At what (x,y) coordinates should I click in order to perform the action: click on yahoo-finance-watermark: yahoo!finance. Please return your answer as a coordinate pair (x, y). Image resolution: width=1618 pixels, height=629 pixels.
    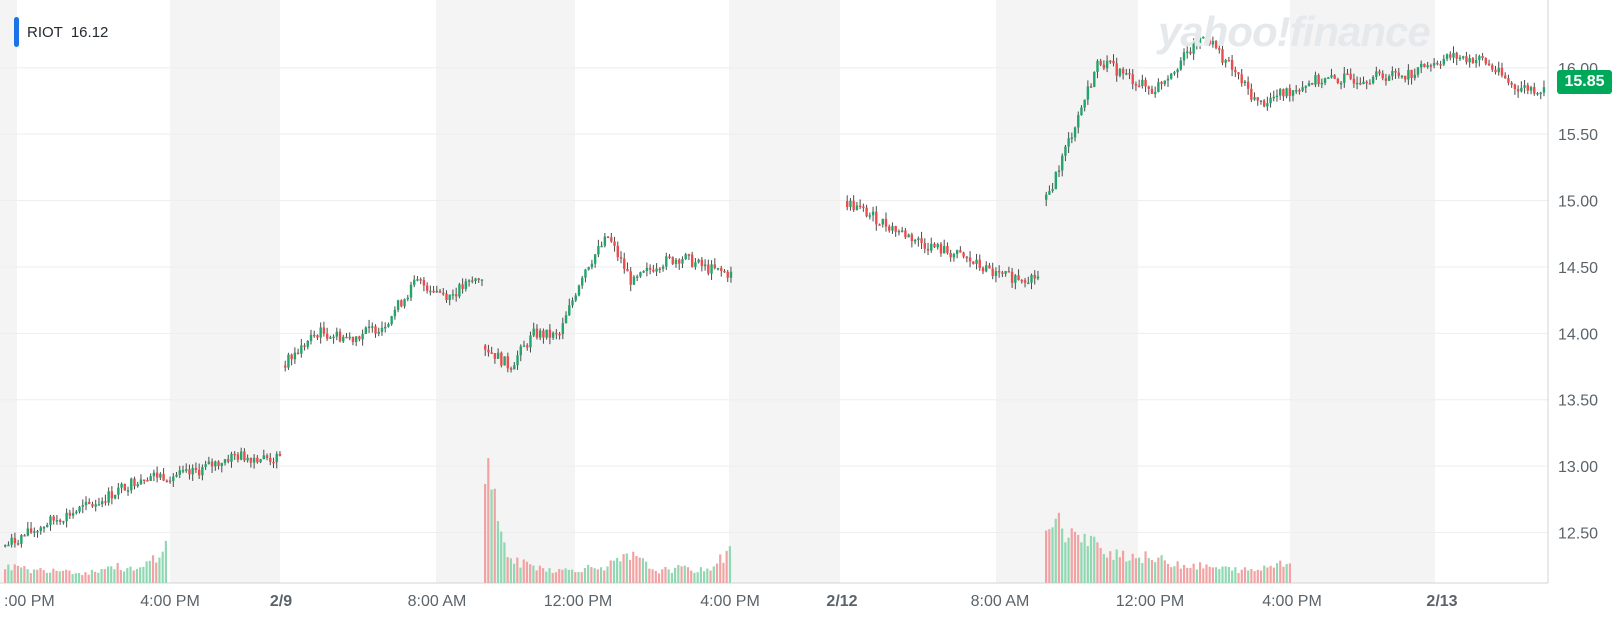
    Looking at the image, I should click on (1294, 31).